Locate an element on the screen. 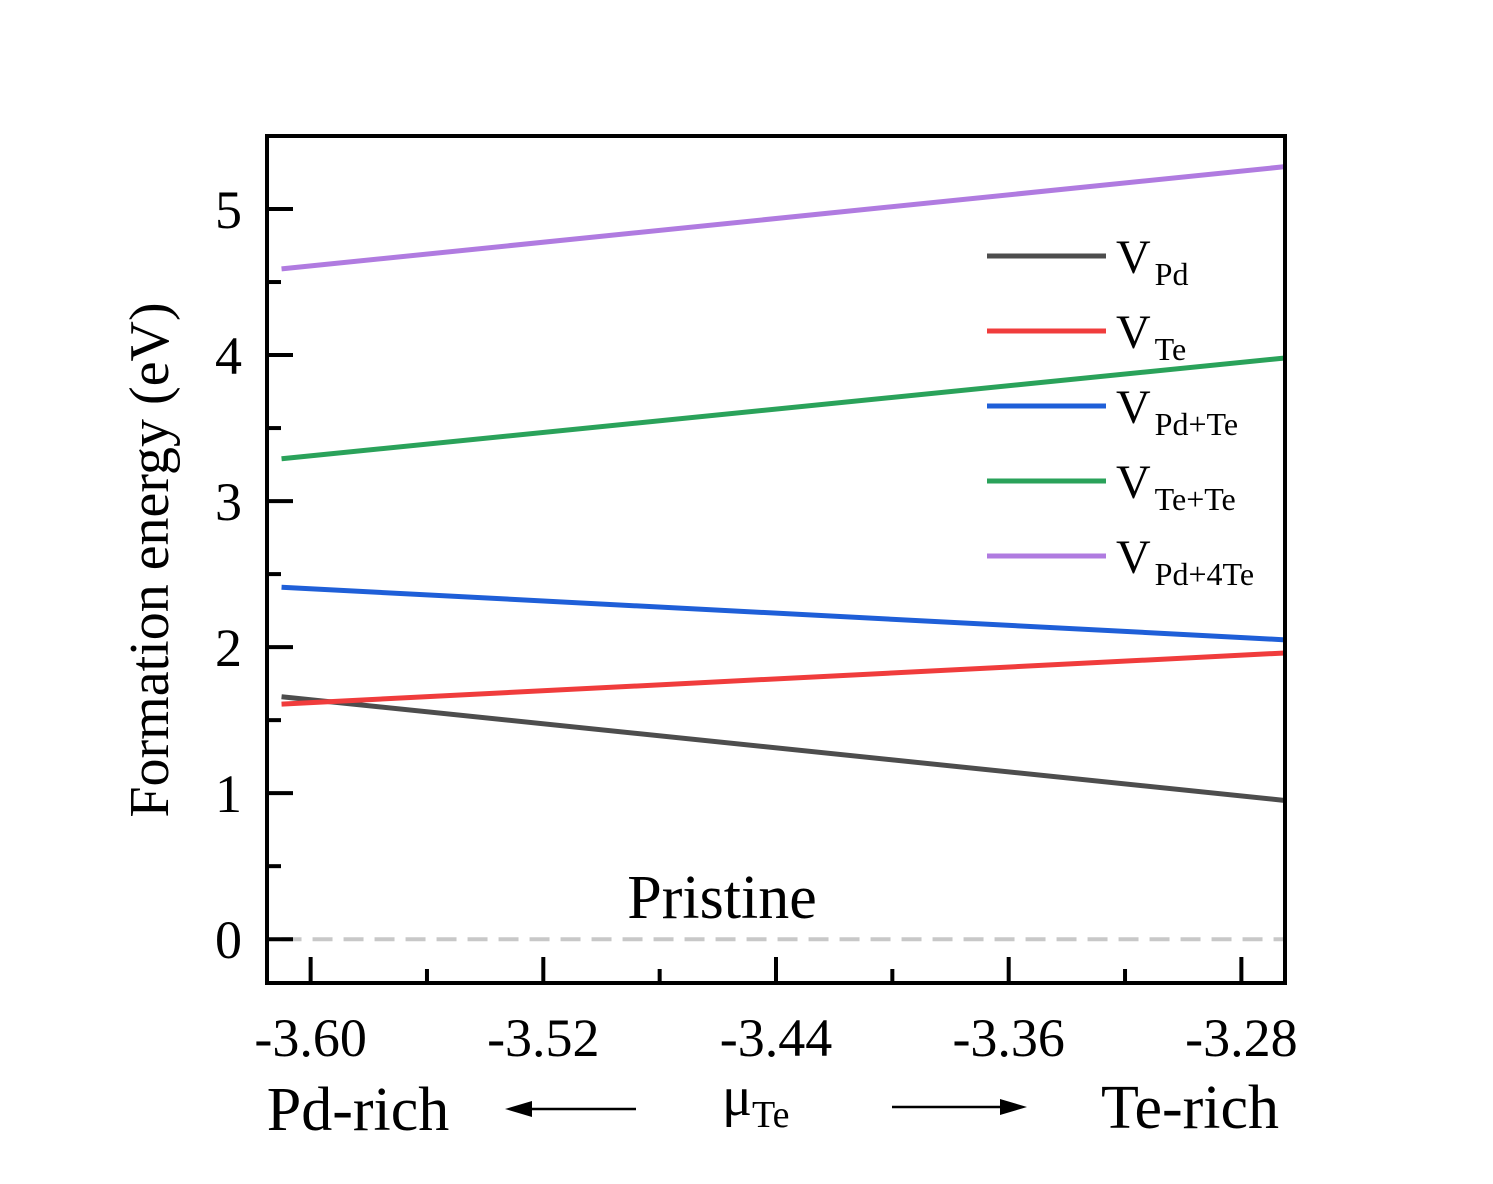 This screenshot has width=1493, height=1184. x-axis-subscript: Te is located at coordinates (770, 1115).